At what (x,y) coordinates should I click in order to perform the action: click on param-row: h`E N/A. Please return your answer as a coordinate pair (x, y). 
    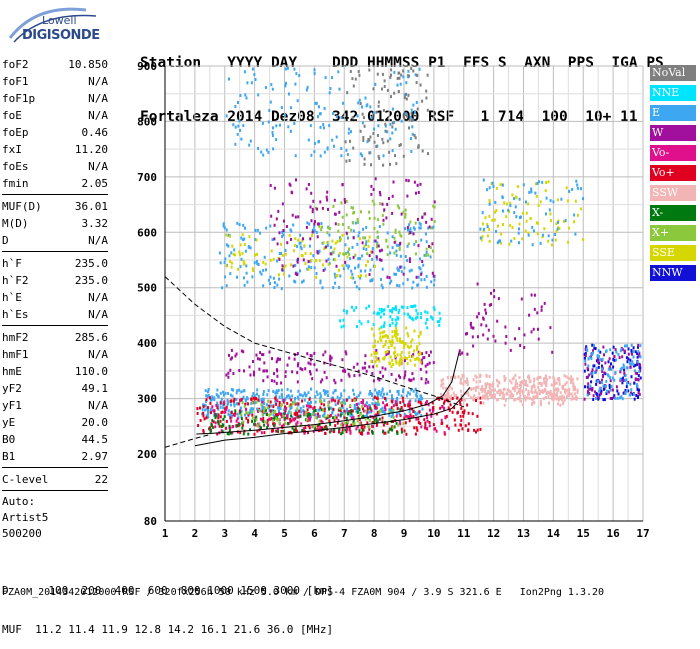
    Looking at the image, I should click on (55, 297).